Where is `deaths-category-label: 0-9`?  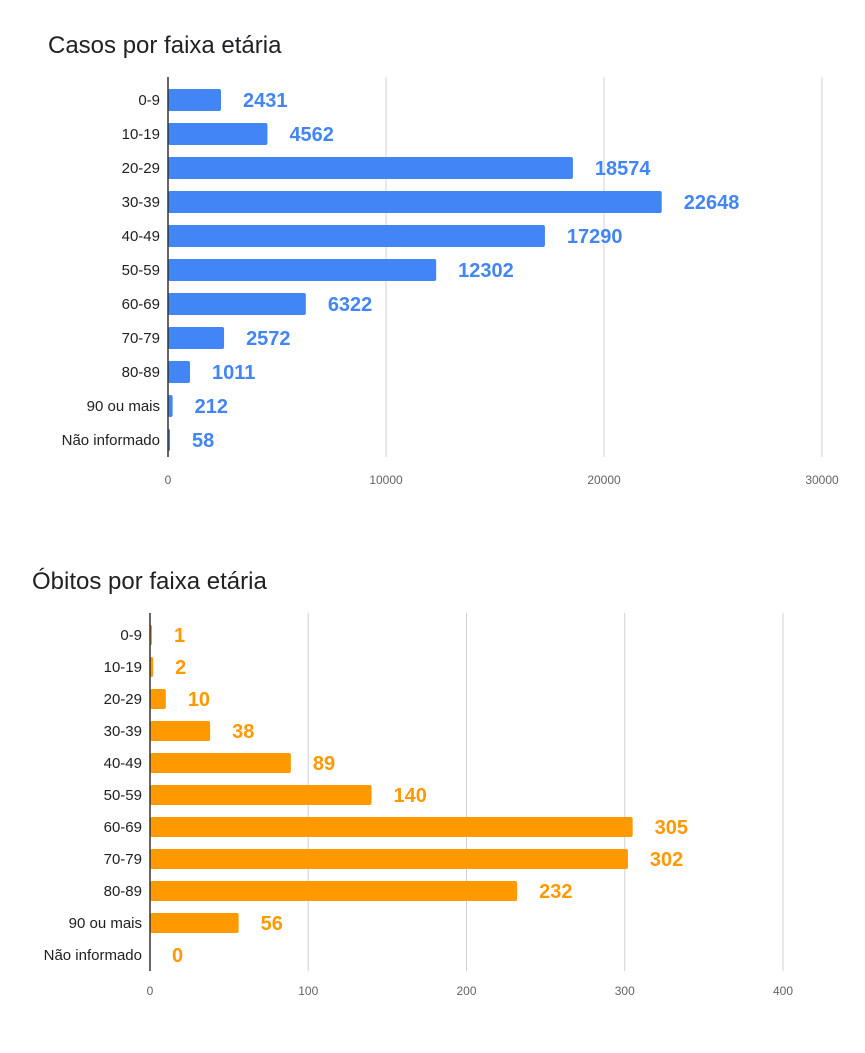
deaths-category-label: 0-9 is located at coordinates (131, 635).